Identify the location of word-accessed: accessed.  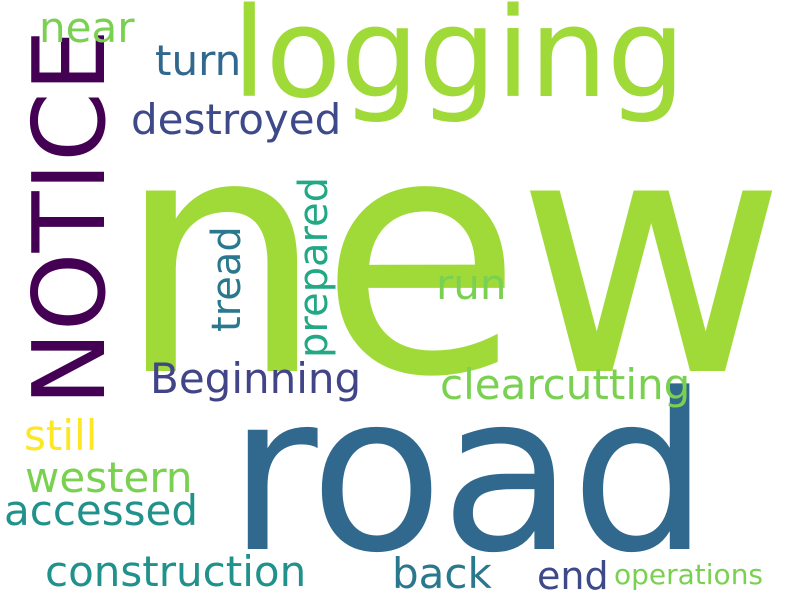
(101, 510).